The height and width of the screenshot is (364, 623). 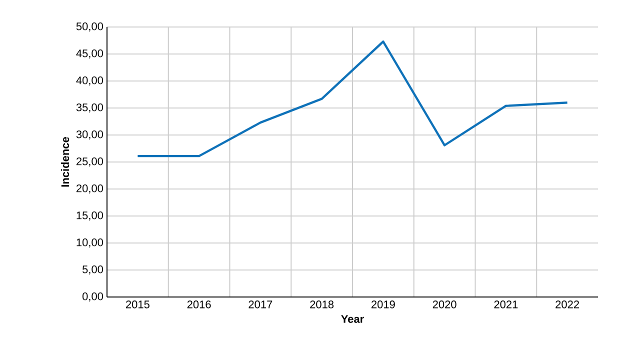 I want to click on x-tick-label: 2021, so click(x=506, y=304).